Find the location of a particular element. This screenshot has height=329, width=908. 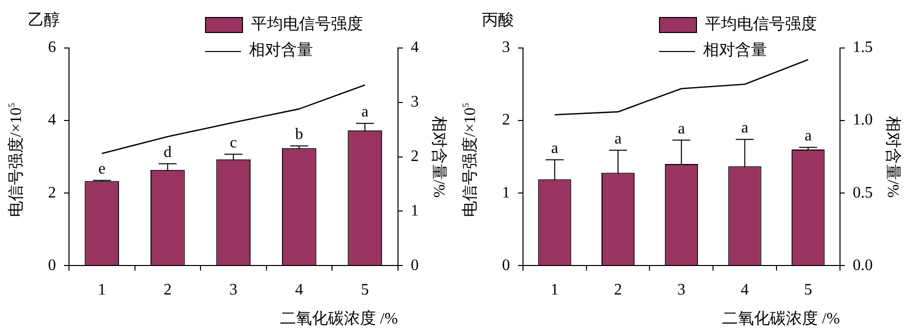

y2-tick-label: 1.0 is located at coordinates (862, 120).